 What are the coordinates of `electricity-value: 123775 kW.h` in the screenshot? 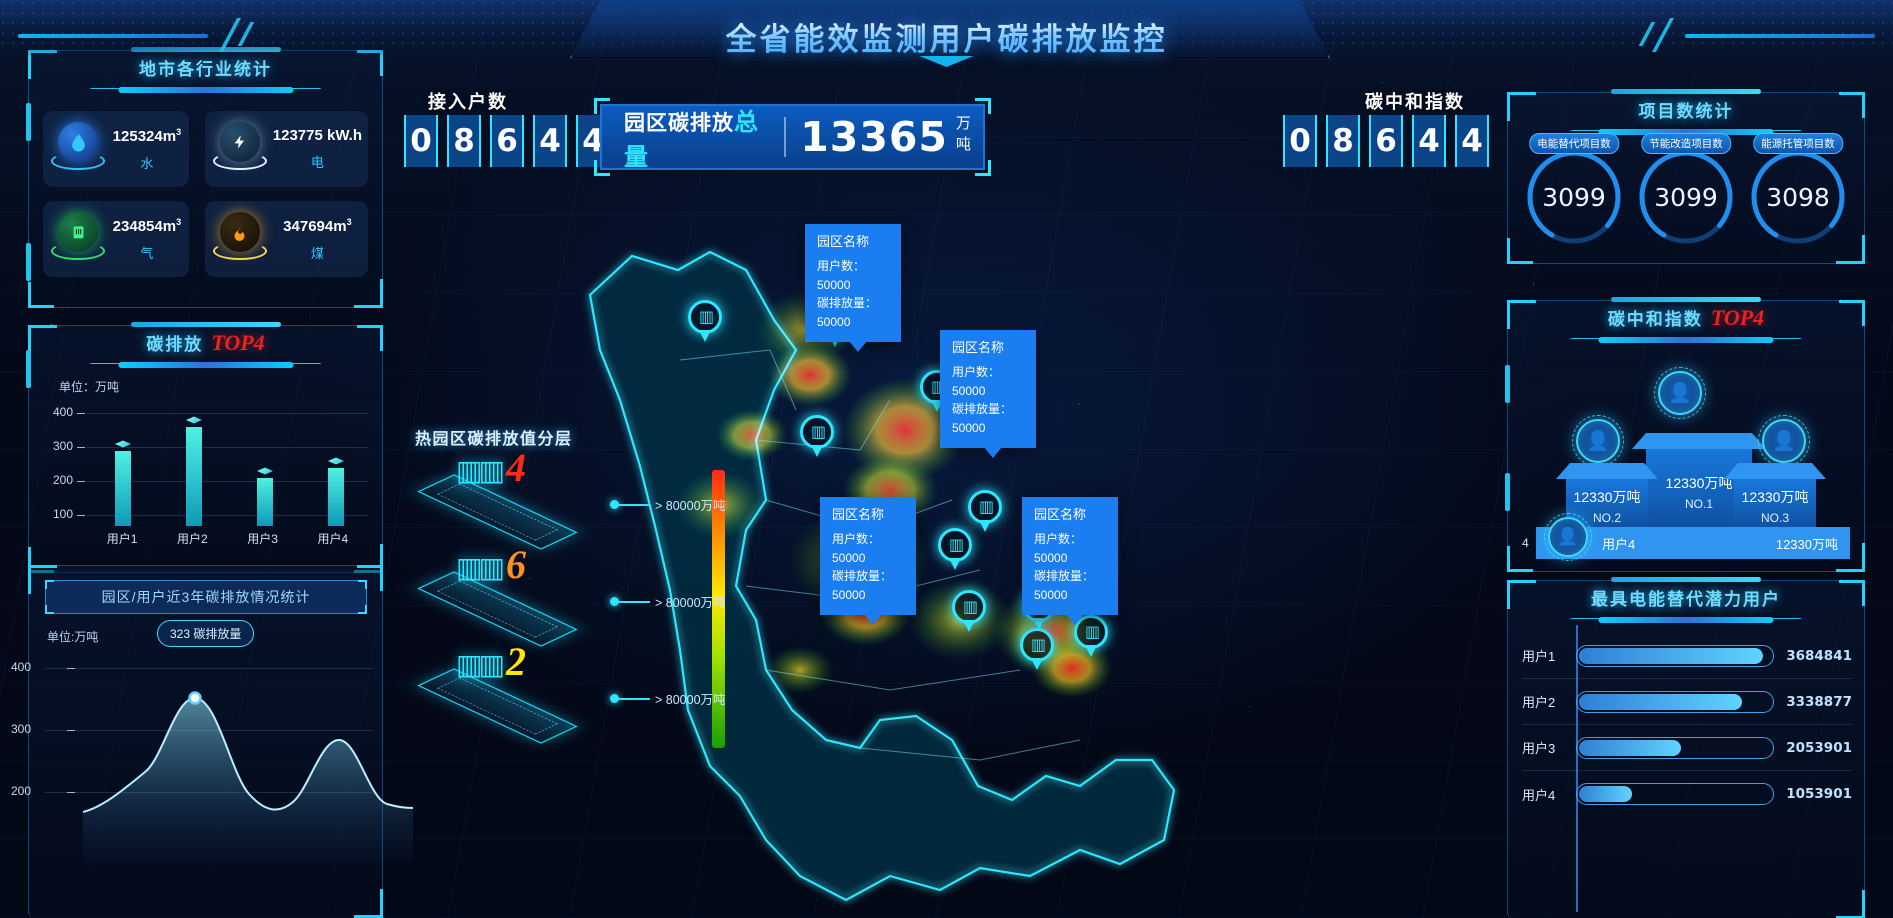 It's located at (317, 135).